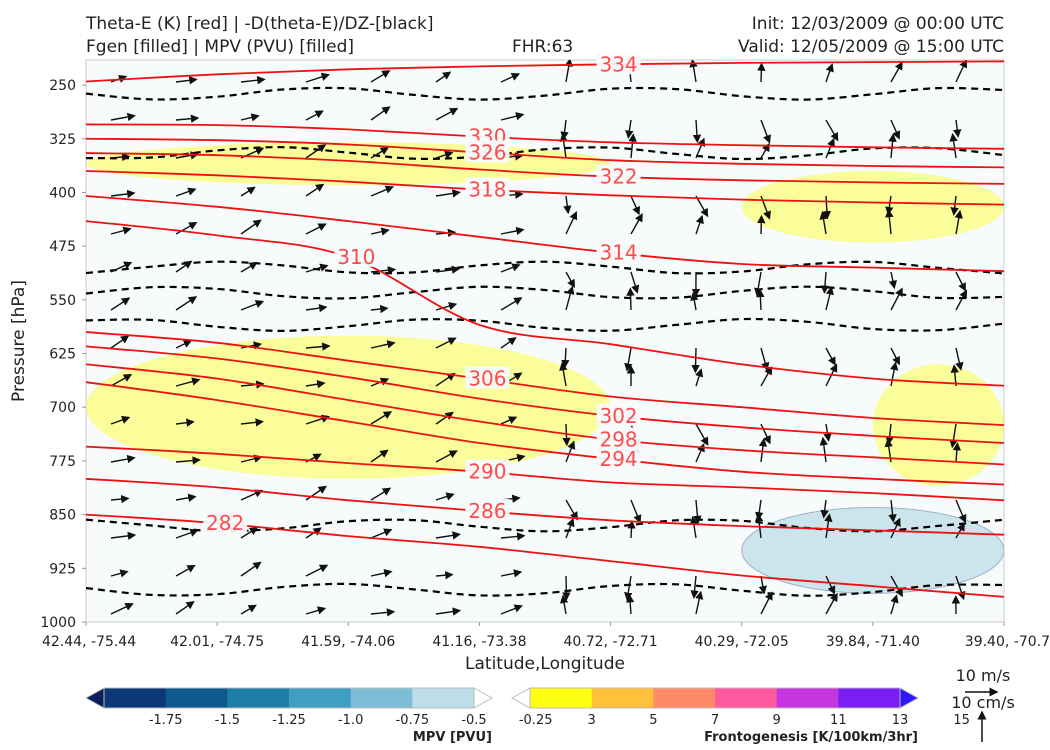  I want to click on colorbar-tick-label: 13, so click(900, 720).